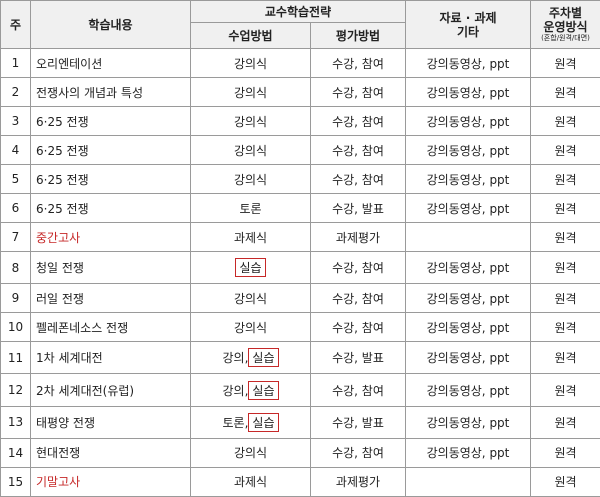 The image size is (600, 497). I want to click on table-row: 12 2차 세계대전(유럽) 강의, 실습 수강, 참여 강의동영상, ppt 원격, so click(300, 390).